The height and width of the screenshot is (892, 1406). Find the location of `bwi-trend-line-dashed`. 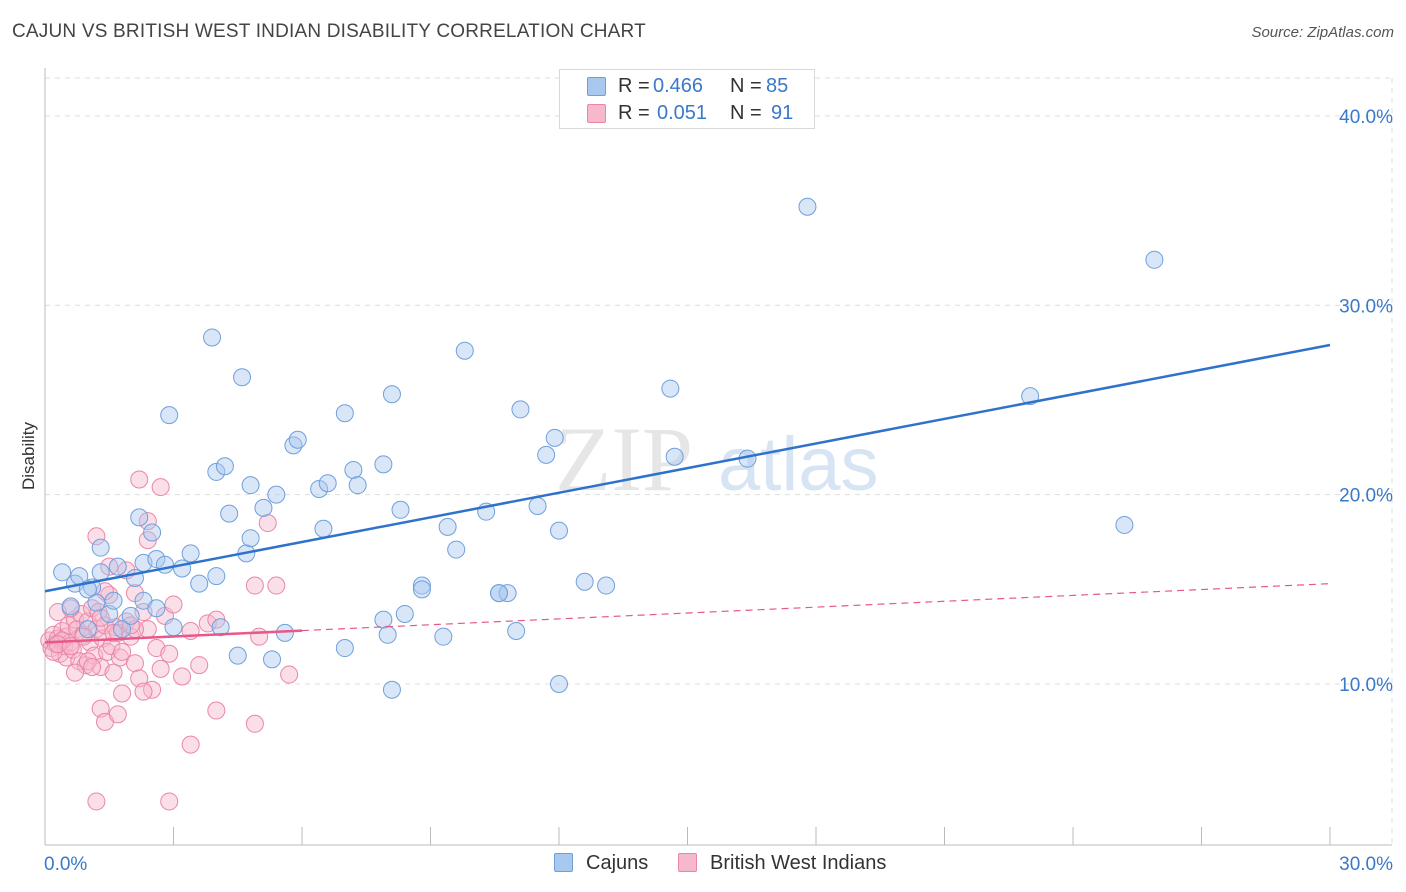

bwi-trend-line-dashed is located at coordinates (816, 607).